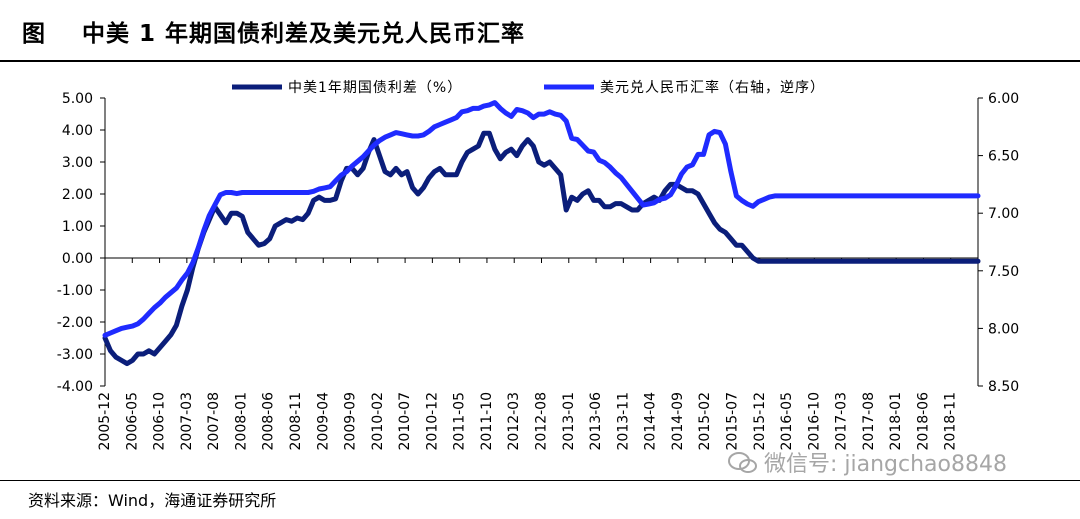  Describe the element at coordinates (75, 387) in the screenshot. I see `left-tick-label: -4.00` at that location.